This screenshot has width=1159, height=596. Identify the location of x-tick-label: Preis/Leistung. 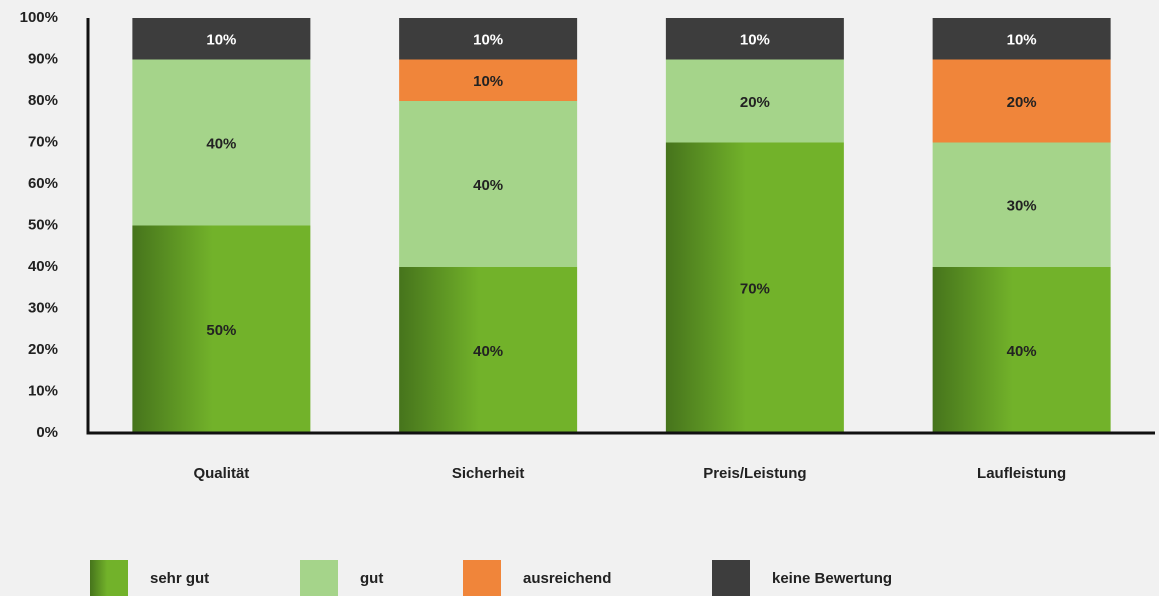
(754, 473).